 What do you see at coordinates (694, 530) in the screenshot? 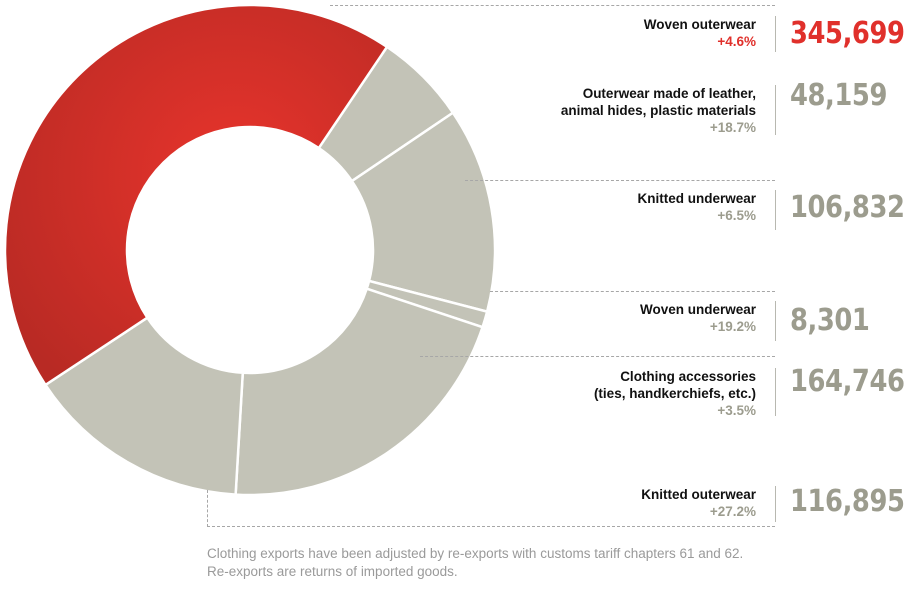
I see `category-row-knitted-outerwear: Knitted outerwear +27.2% 116,895` at bounding box center [694, 530].